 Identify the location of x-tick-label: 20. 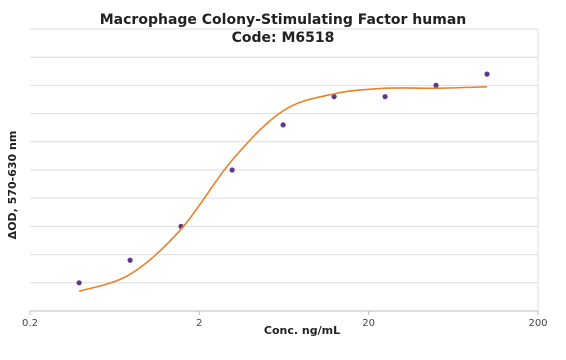
(368, 323).